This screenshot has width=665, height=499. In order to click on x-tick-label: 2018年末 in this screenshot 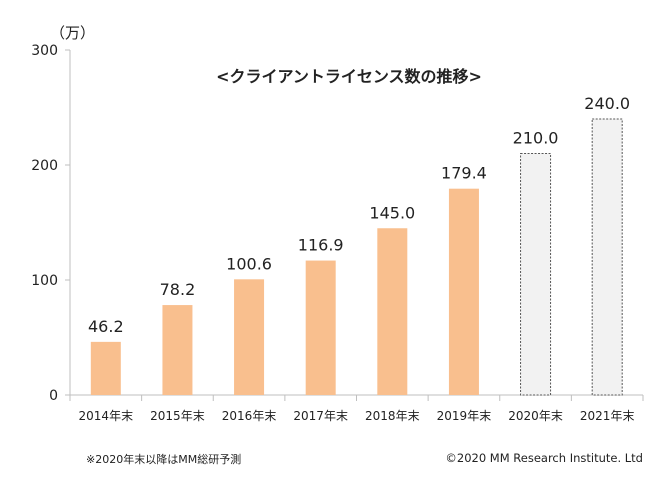, I will do `click(392, 416)`.